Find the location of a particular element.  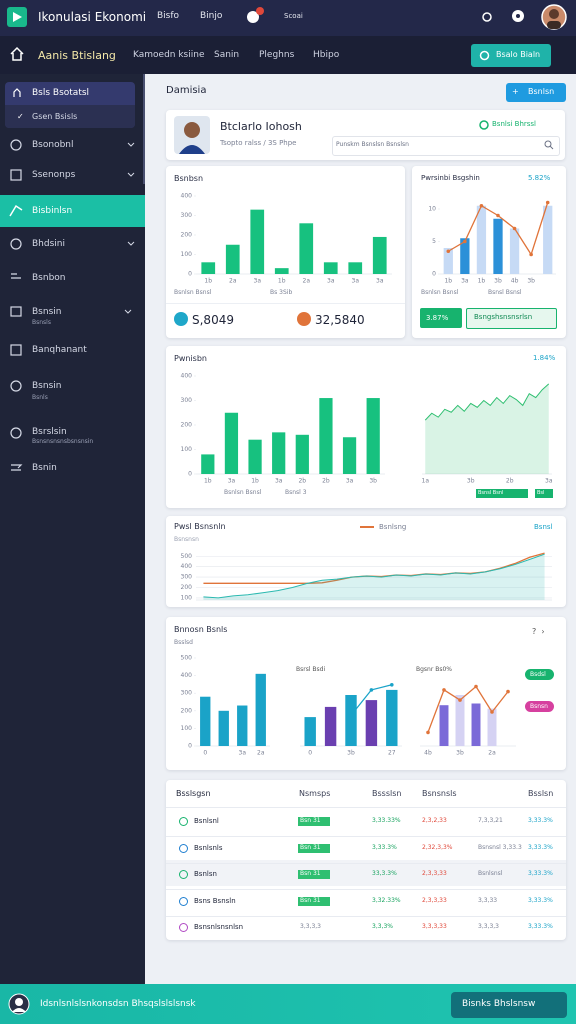

top-link: Scoai is located at coordinates (293, 16).